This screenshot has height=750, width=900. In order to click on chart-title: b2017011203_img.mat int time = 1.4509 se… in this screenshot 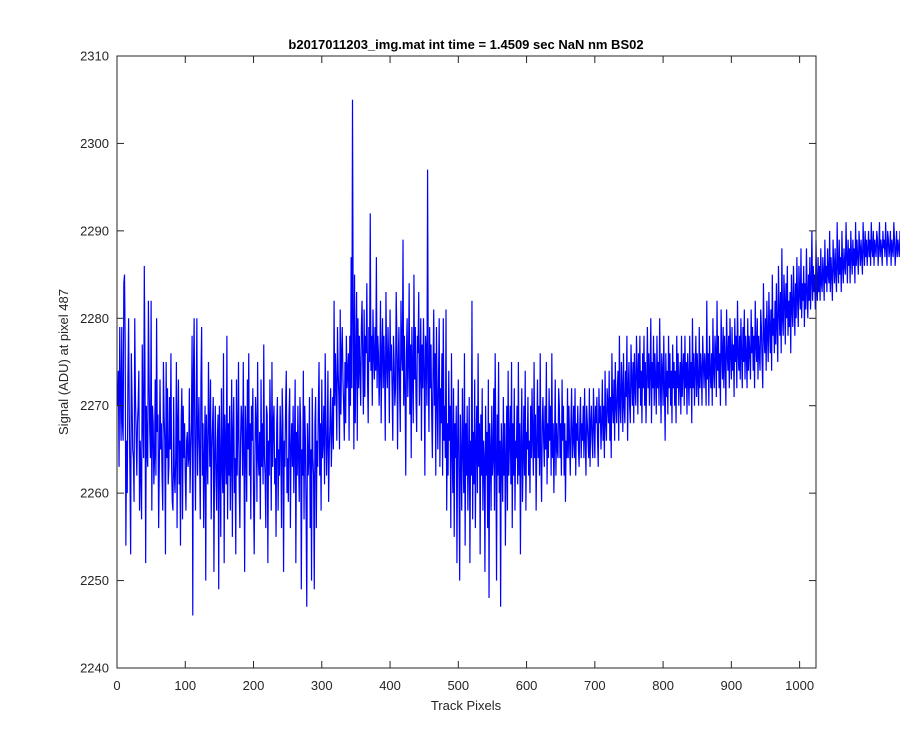, I will do `click(465, 44)`.